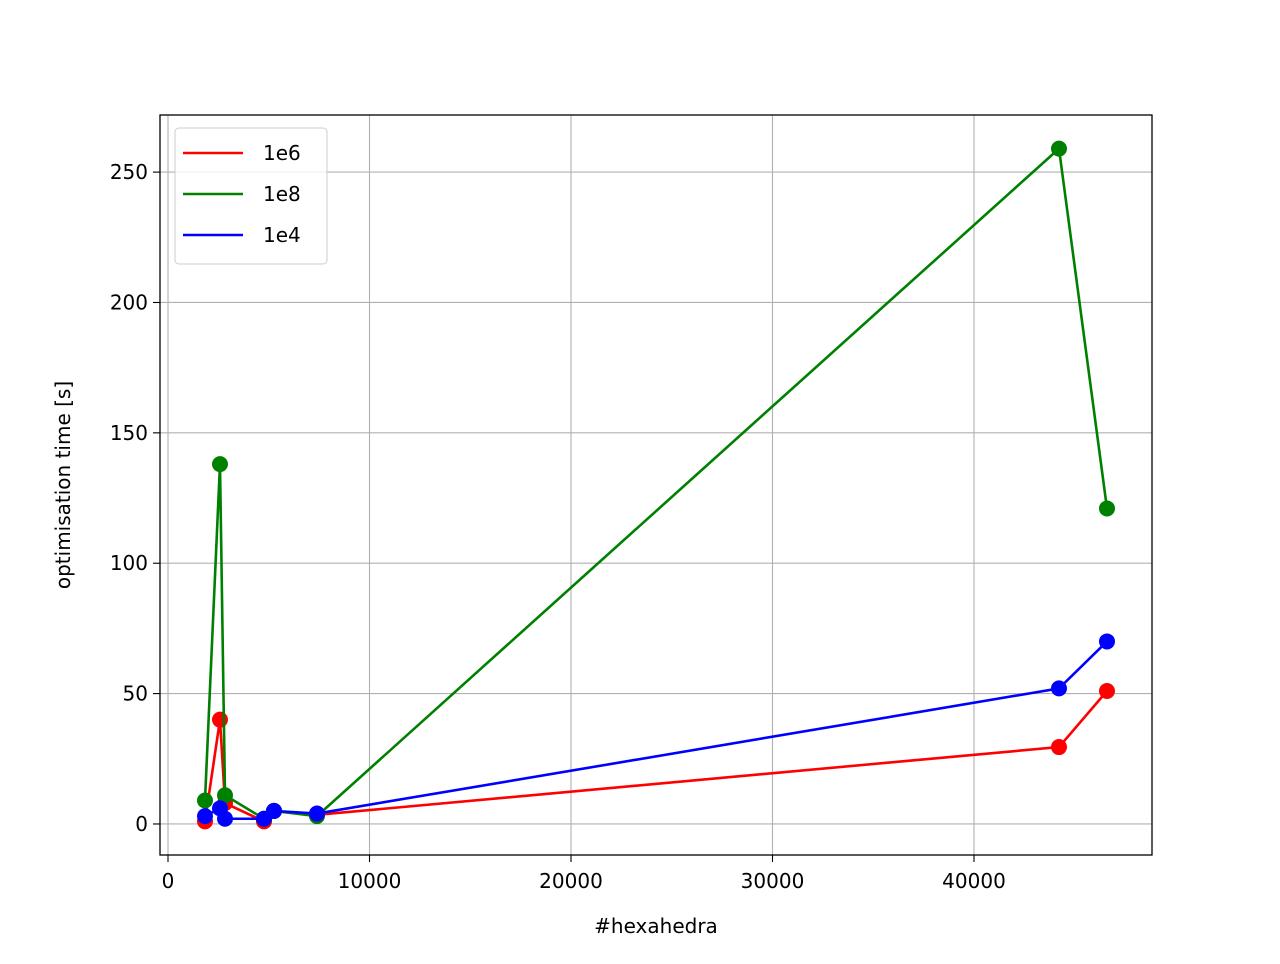 This screenshot has height=964, width=1280. I want to click on x-axis-label: #hexahedra, so click(656, 926).